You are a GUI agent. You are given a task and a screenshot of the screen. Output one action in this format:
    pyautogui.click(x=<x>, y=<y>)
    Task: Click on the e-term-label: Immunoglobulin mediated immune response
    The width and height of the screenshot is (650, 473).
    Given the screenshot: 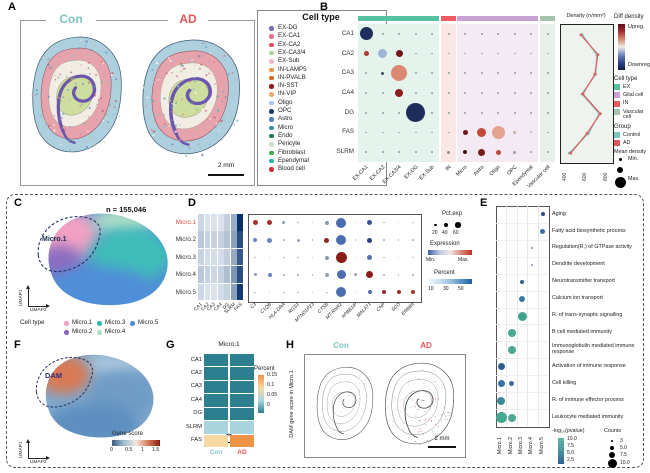 What is the action you would take?
    pyautogui.click(x=593, y=349)
    